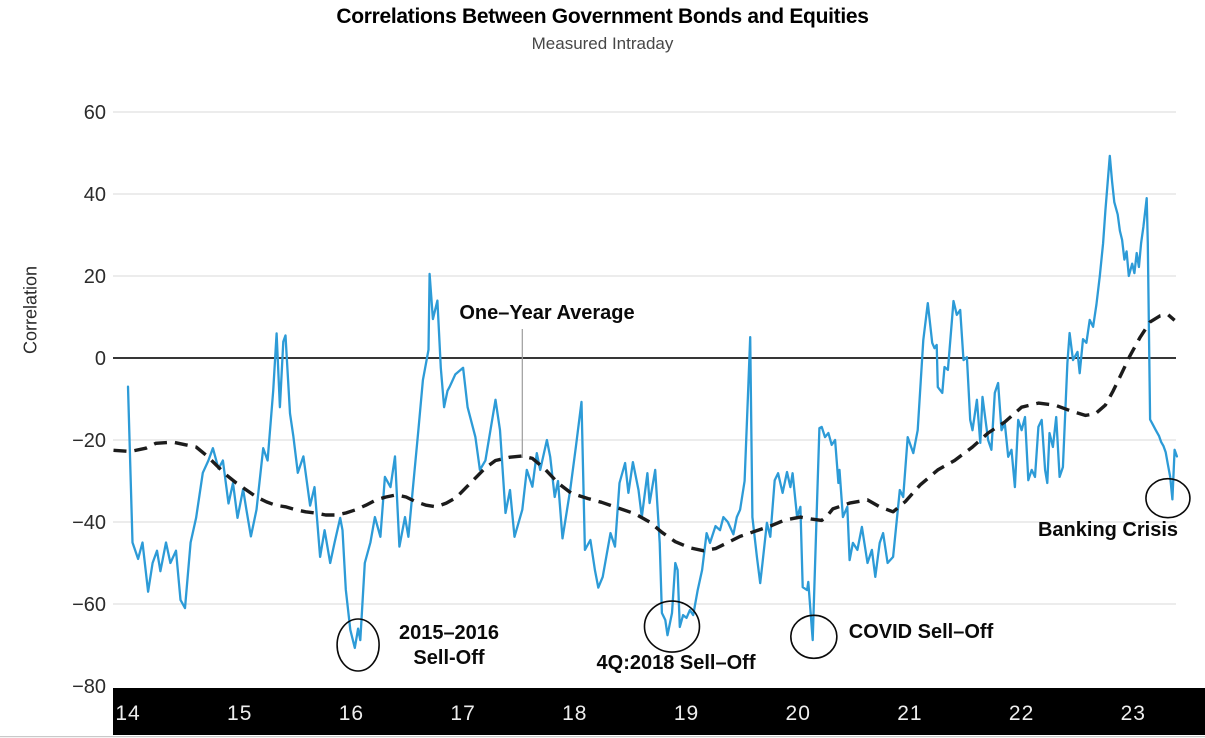  Describe the element at coordinates (1133, 713) in the screenshot. I see `x-tick-label: 23` at that location.